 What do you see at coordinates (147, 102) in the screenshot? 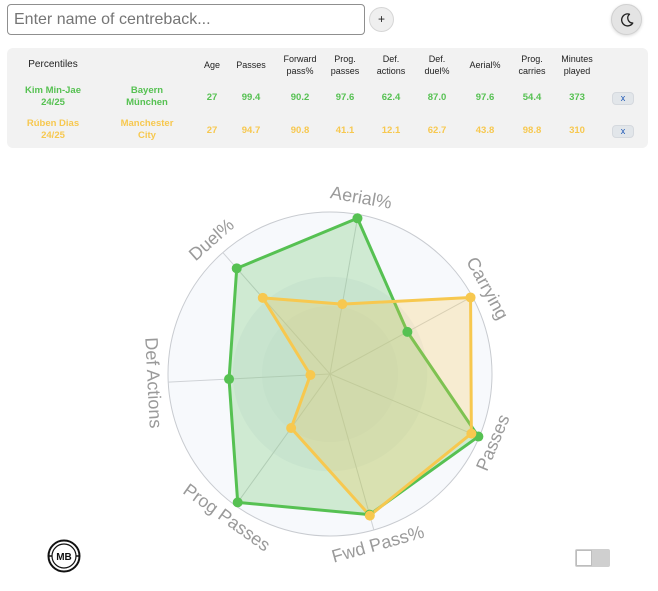
I see `player-club-l2: München` at bounding box center [147, 102].